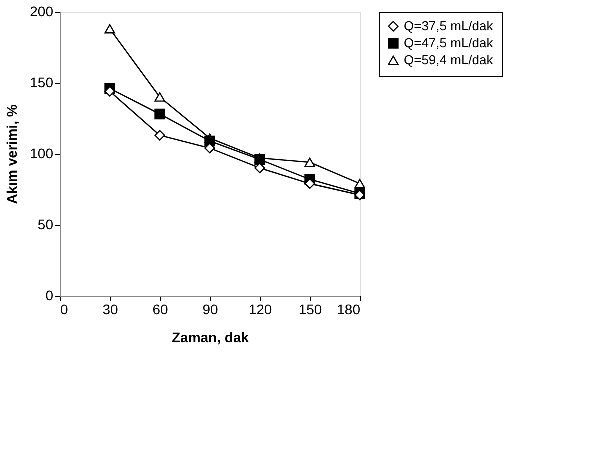 The width and height of the screenshot is (604, 468). What do you see at coordinates (349, 310) in the screenshot?
I see `x-tick-label: 180` at bounding box center [349, 310].